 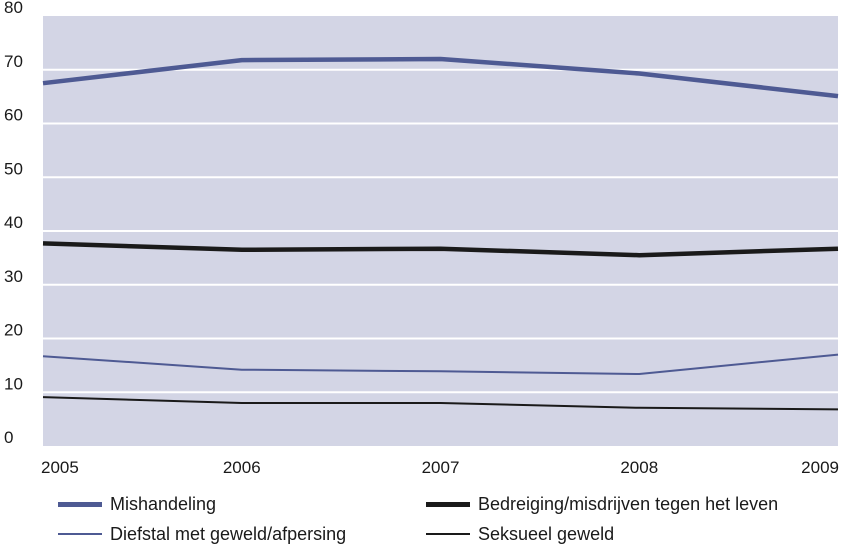 I want to click on legend-swatch-mishandeling, so click(x=80, y=504).